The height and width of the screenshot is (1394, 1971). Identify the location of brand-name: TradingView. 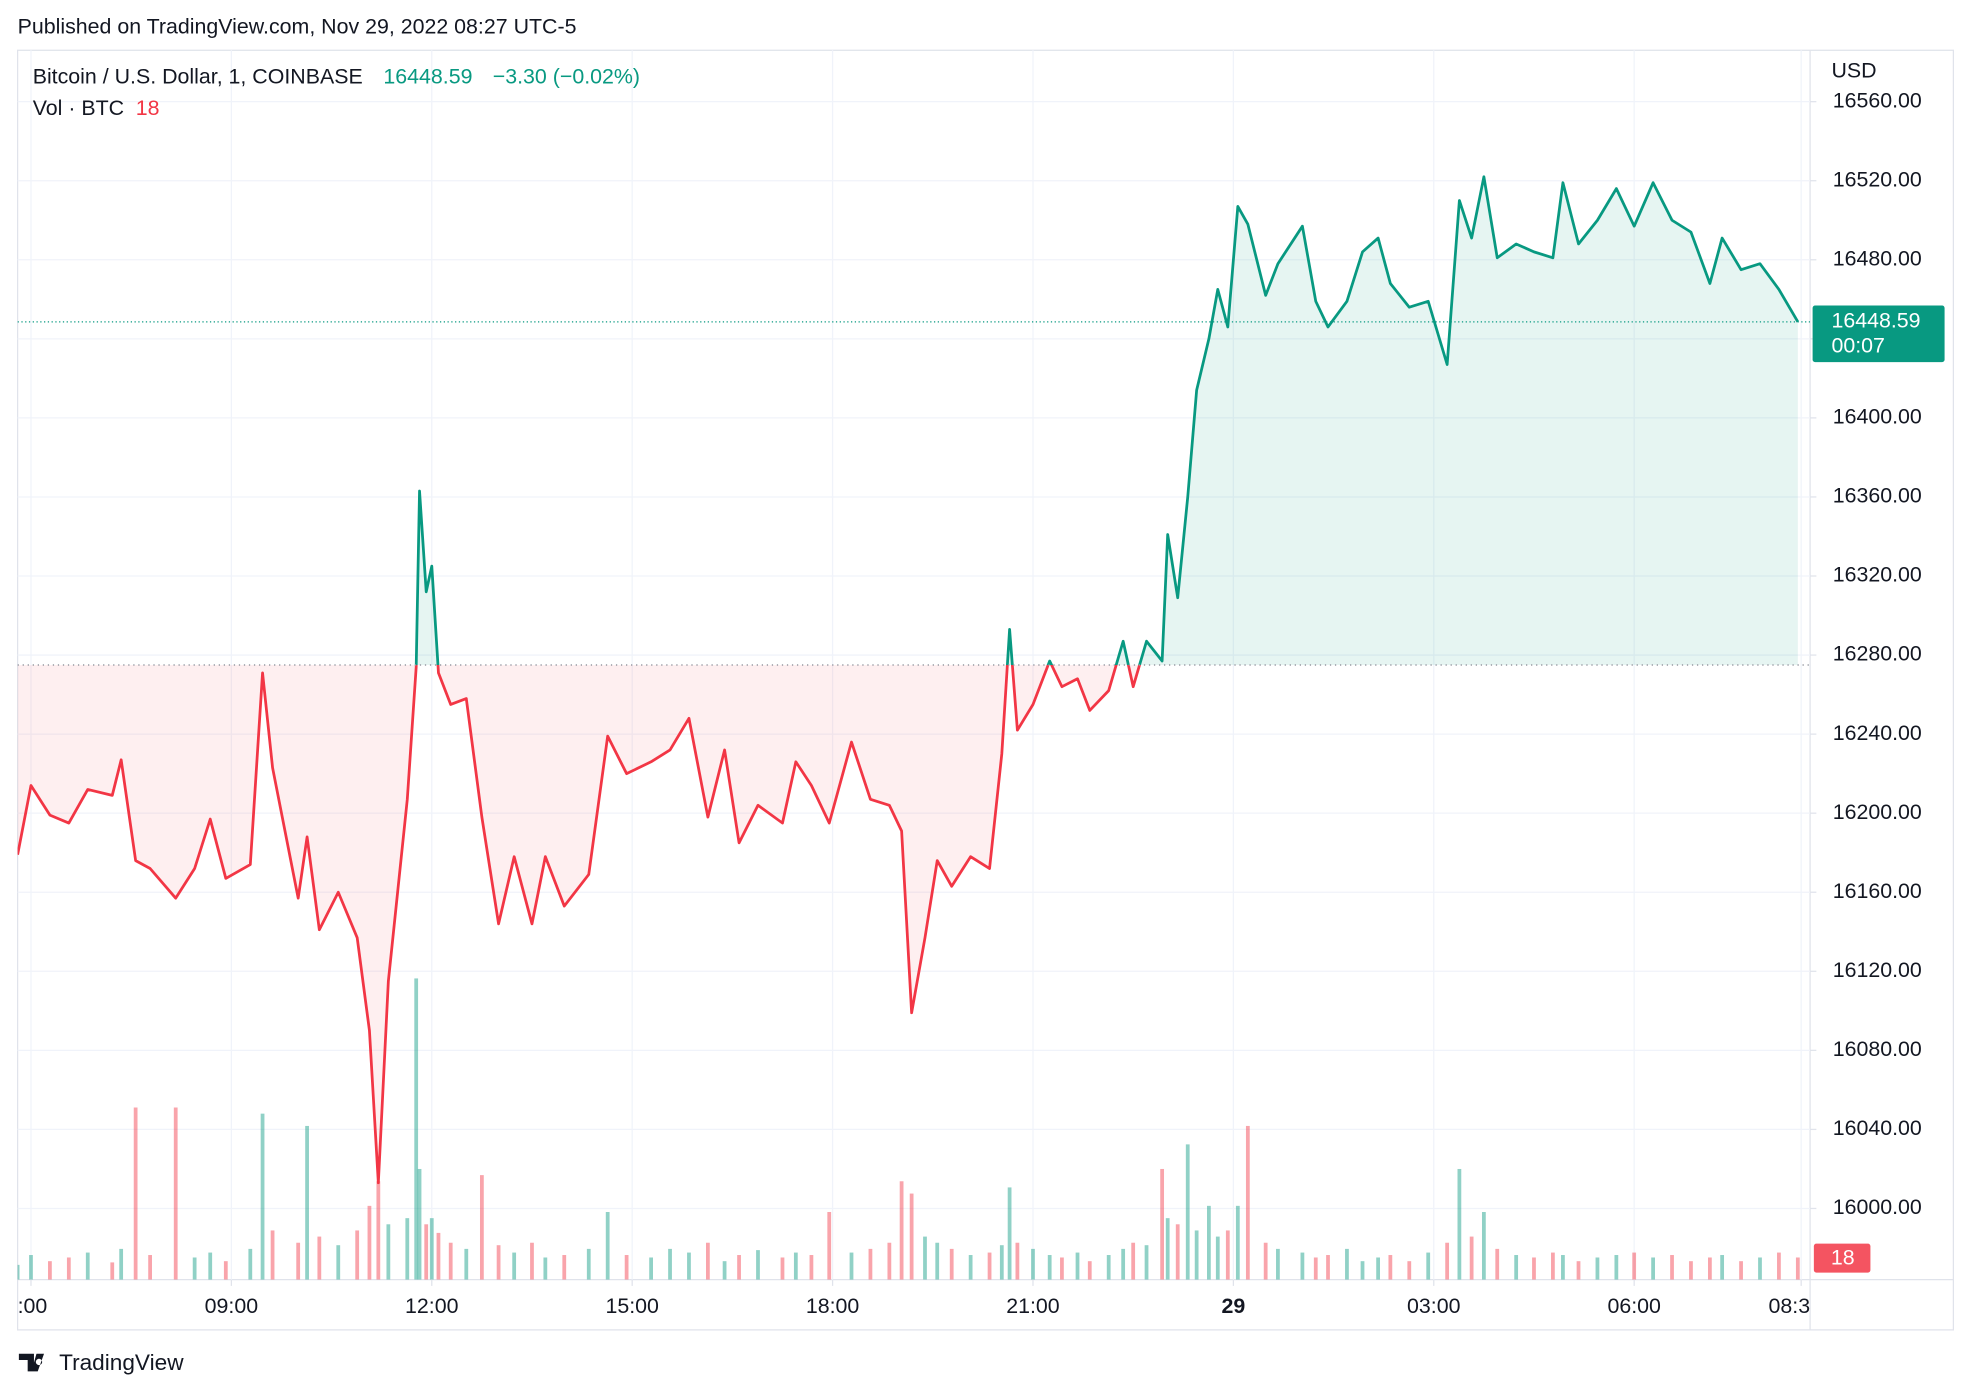
(121, 1362).